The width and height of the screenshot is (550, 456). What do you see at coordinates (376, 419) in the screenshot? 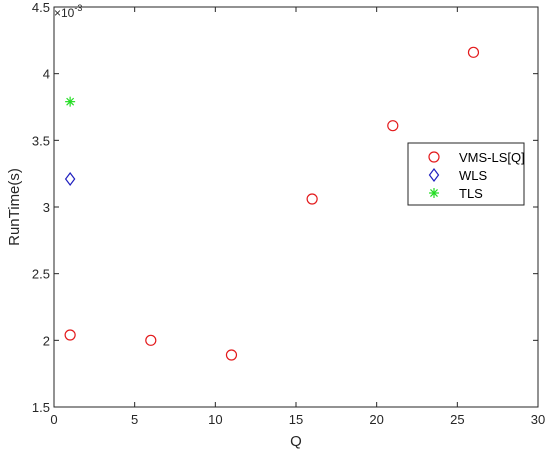
I see `x-tick-label: 20` at bounding box center [376, 419].